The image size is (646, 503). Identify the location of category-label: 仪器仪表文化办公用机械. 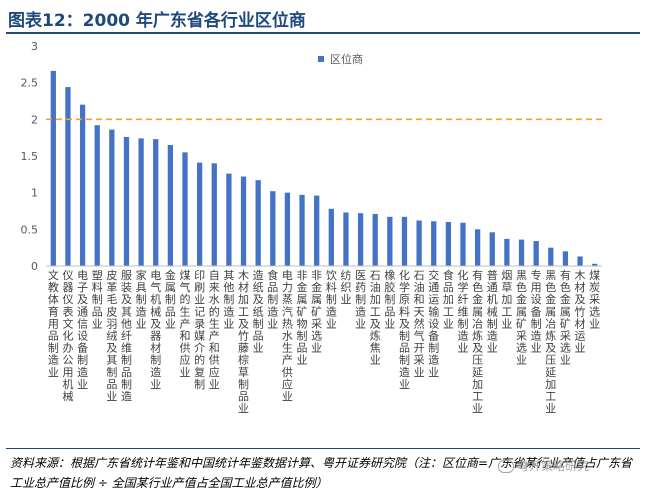
(67, 336).